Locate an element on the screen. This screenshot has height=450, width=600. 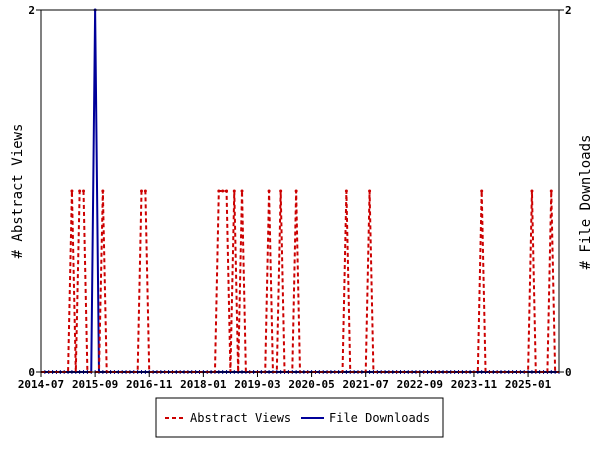
x-tick-label: 2025-01 is located at coordinates (528, 384).